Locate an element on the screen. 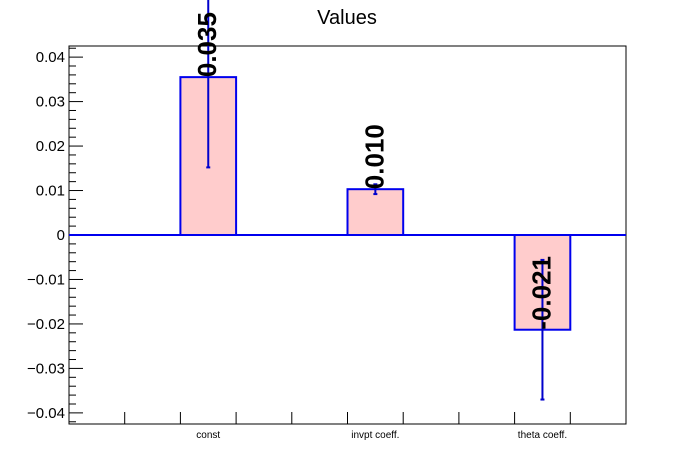  bar-invpt-coeff is located at coordinates (375, 212).